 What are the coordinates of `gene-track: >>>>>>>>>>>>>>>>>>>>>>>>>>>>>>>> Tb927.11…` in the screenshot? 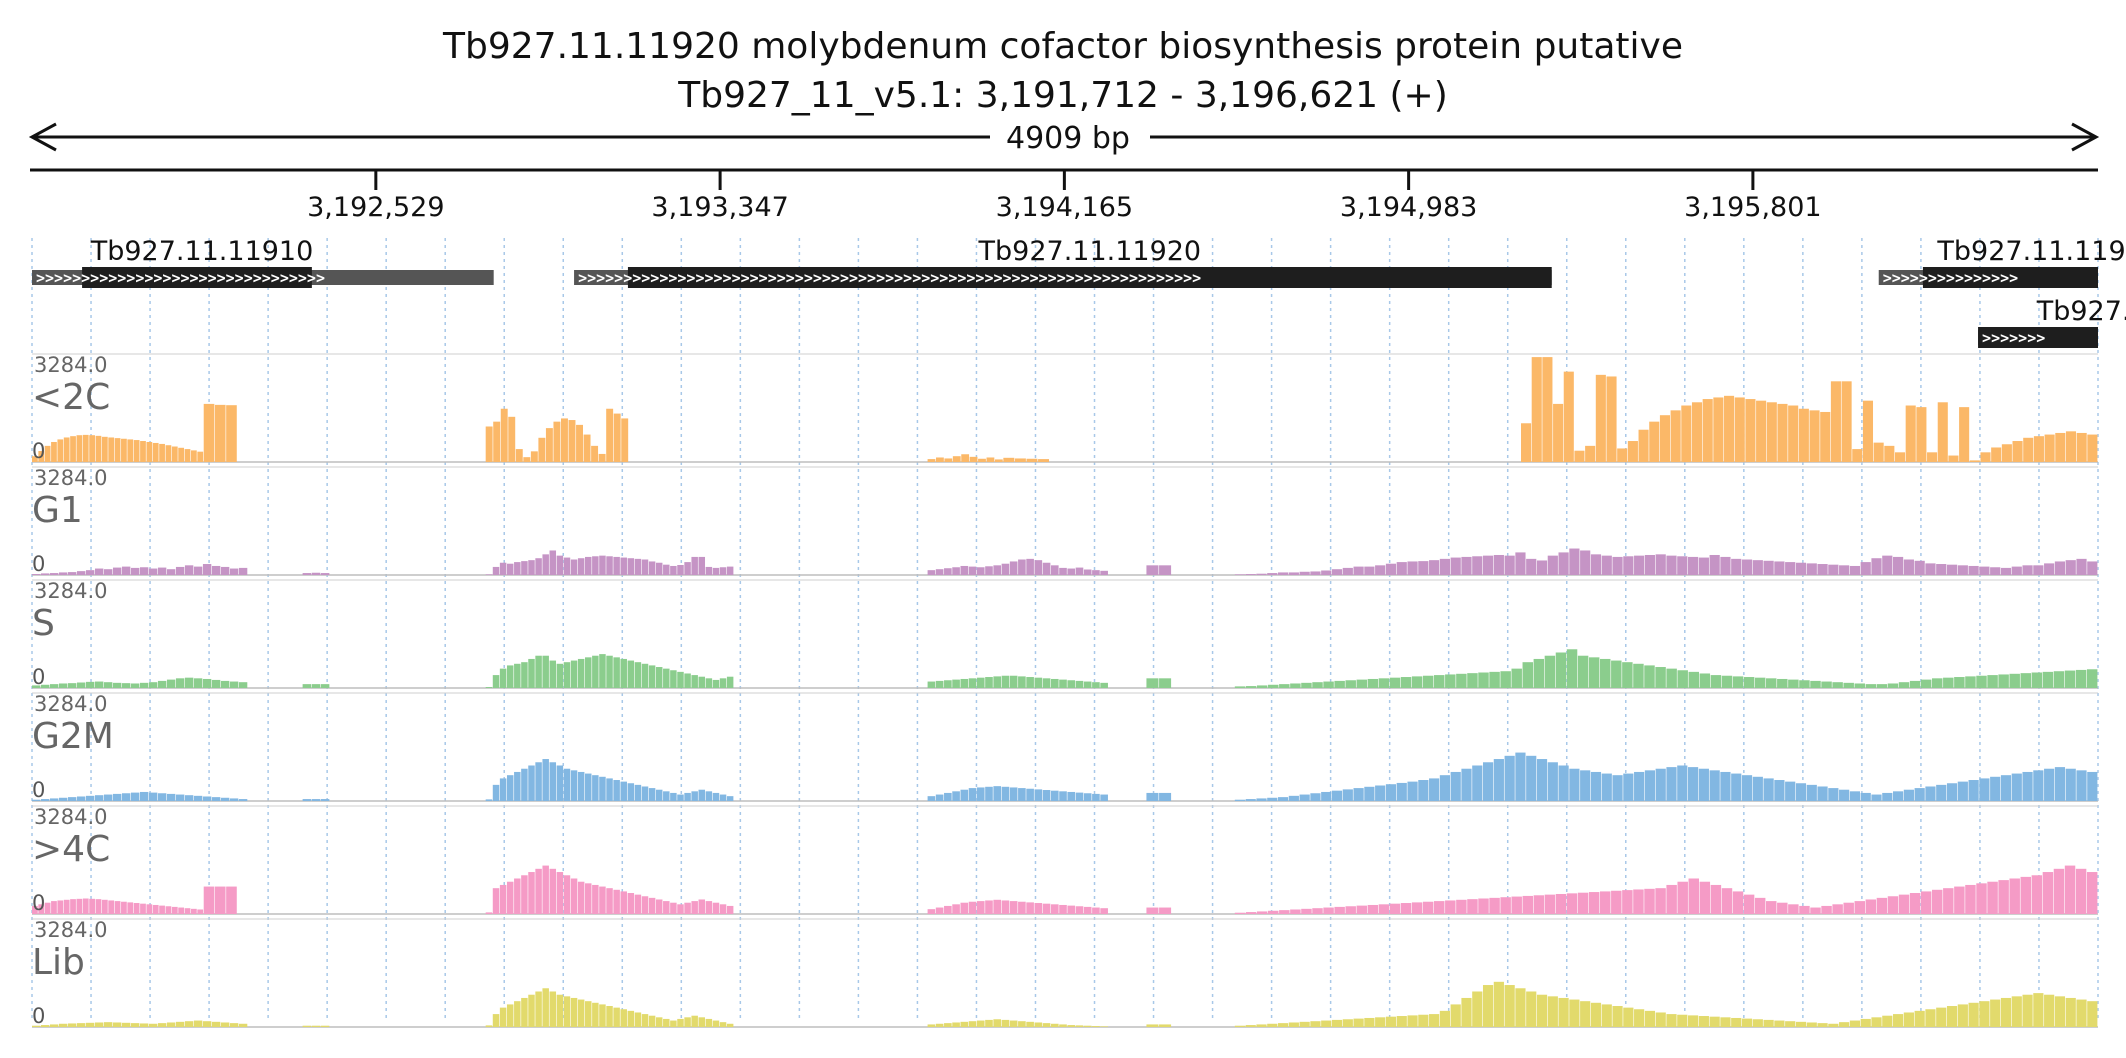 It's located at (1079, 292).